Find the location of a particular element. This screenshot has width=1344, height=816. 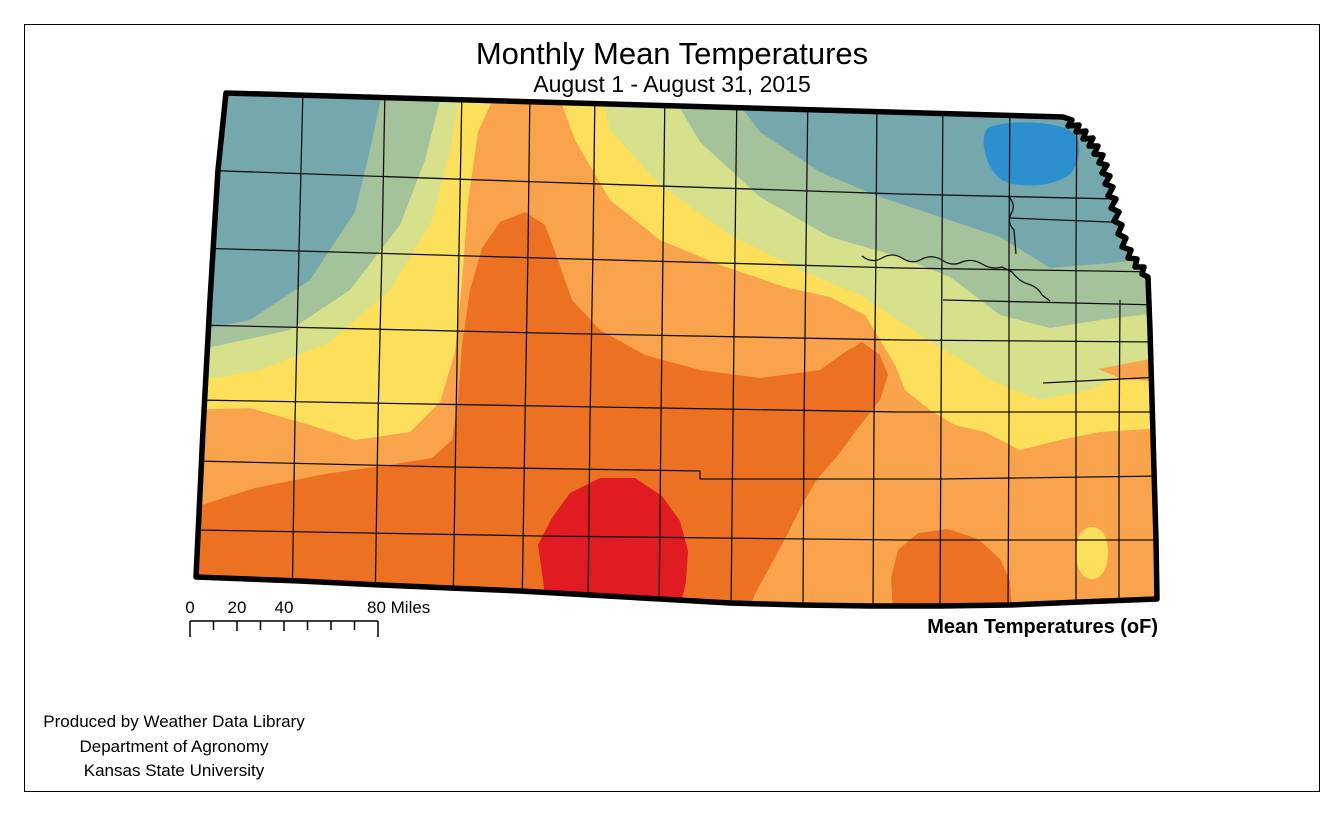

scale-bar is located at coordinates (284, 628).